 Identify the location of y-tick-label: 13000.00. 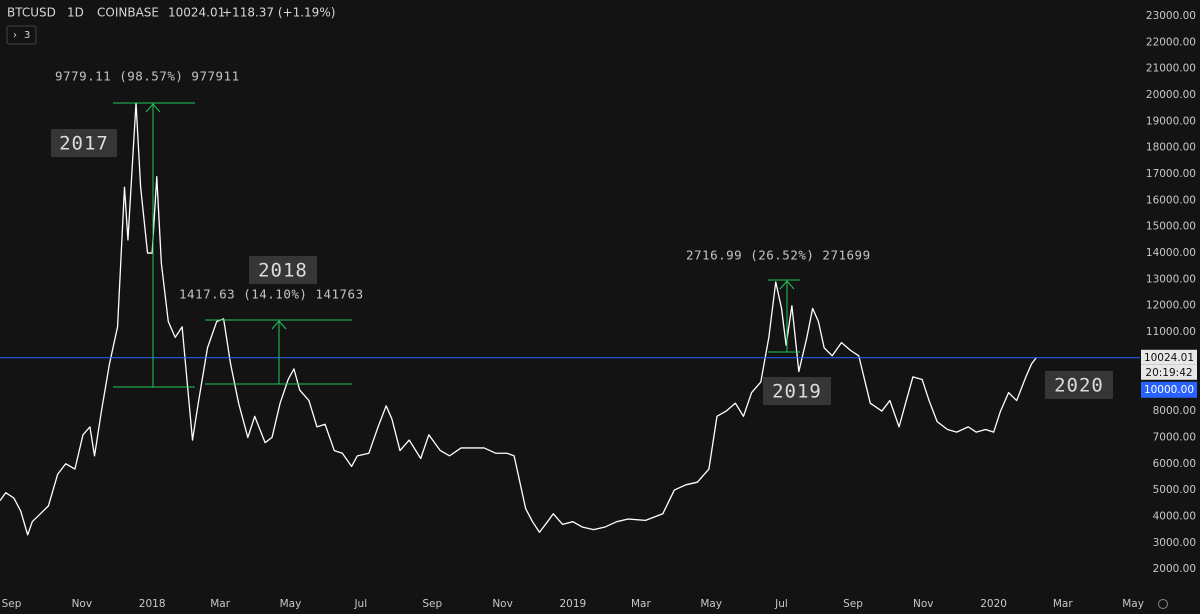
(1171, 279).